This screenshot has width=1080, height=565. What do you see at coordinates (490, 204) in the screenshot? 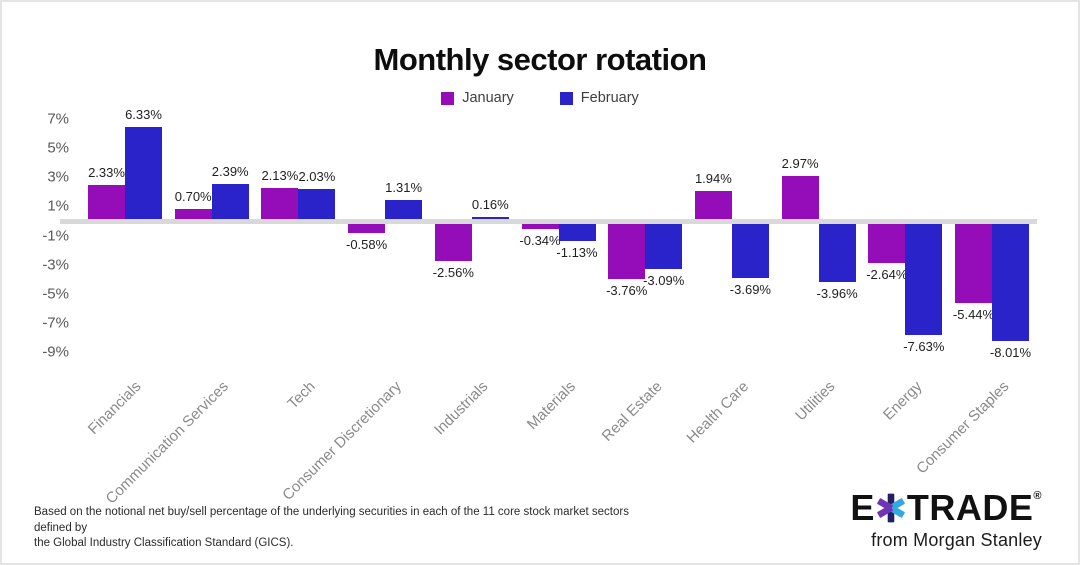
I see `value-label-february-industrials: 0.16%` at bounding box center [490, 204].